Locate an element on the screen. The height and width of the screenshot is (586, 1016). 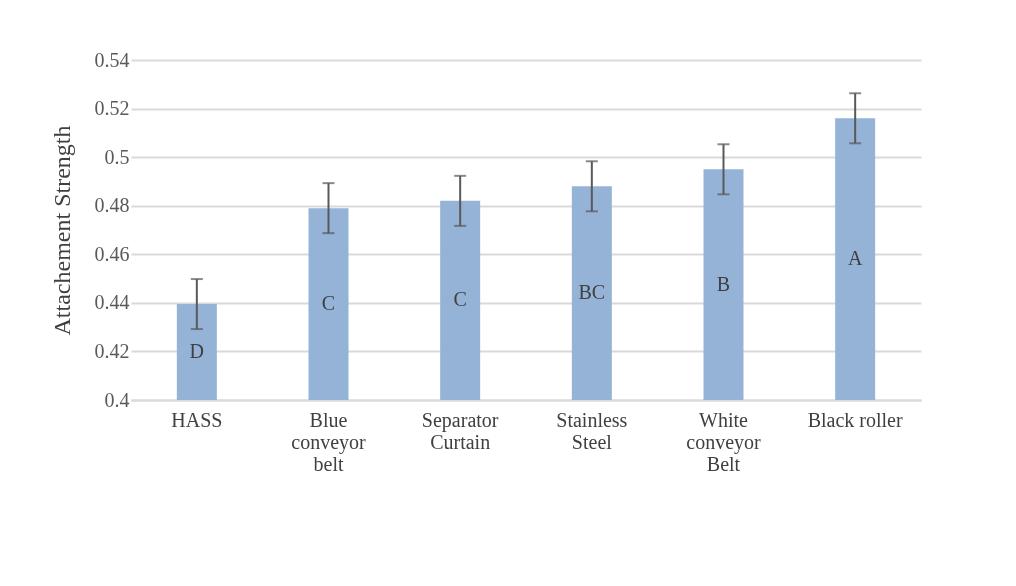
x-tick-label: Blue conveyor belt is located at coordinates (329, 441).